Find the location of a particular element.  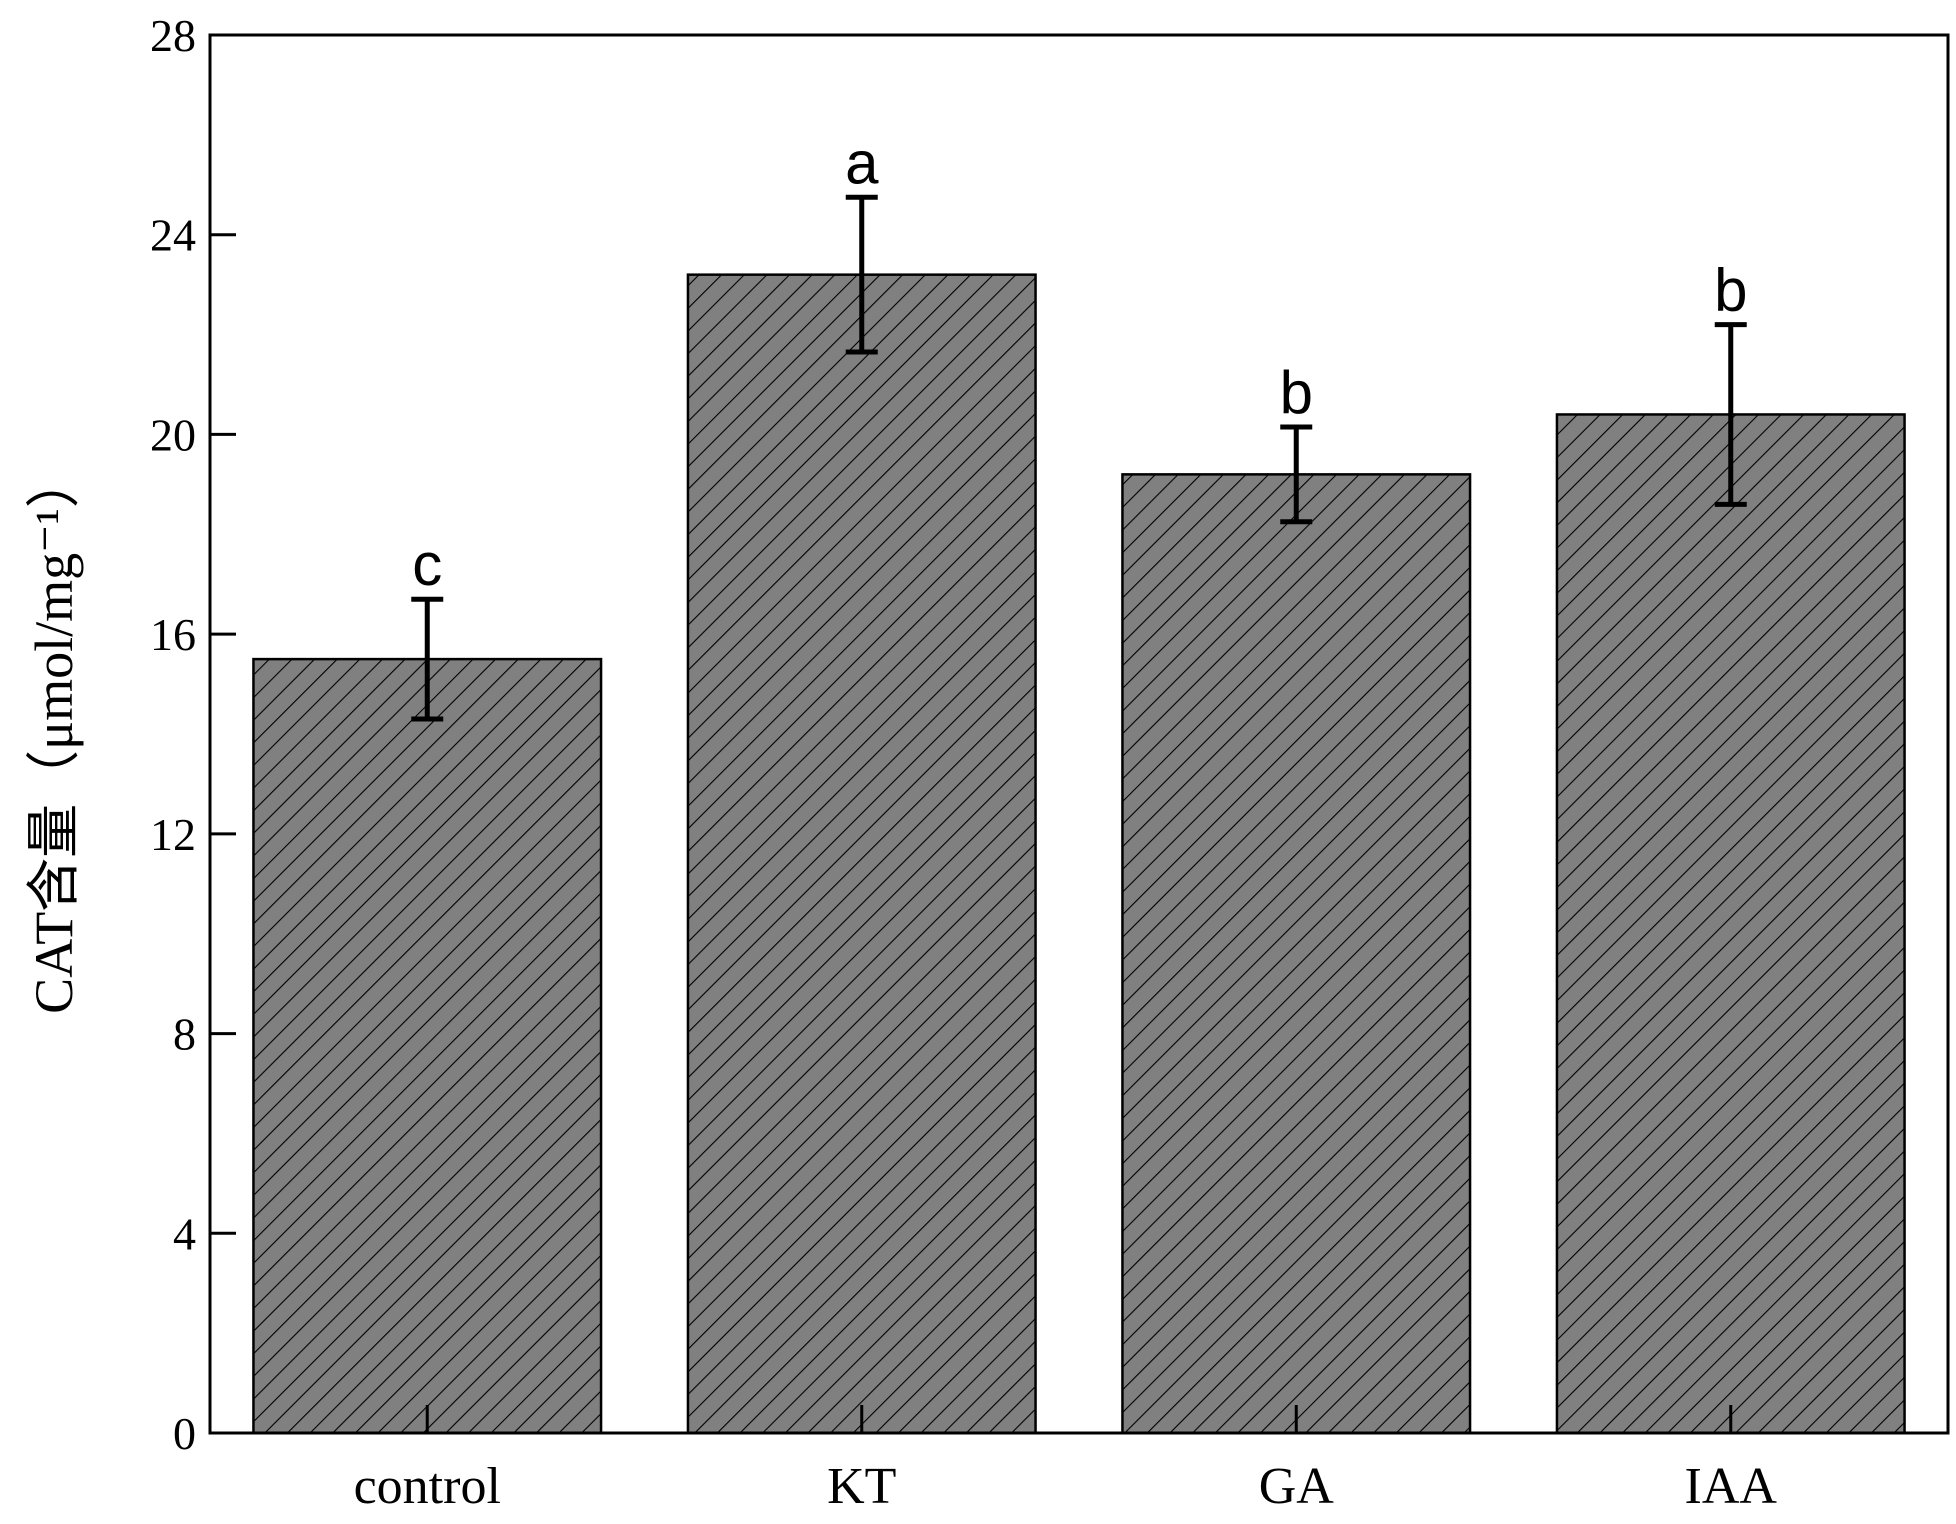

y-tick-label-12: 12 is located at coordinates (173, 834).